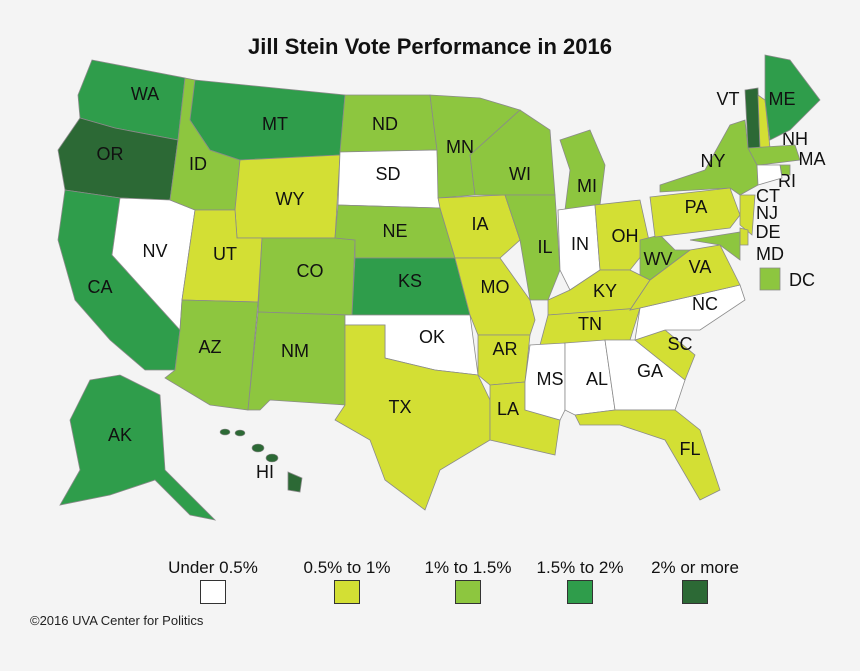  What do you see at coordinates (520, 174) in the screenshot?
I see `state-label: WI` at bounding box center [520, 174].